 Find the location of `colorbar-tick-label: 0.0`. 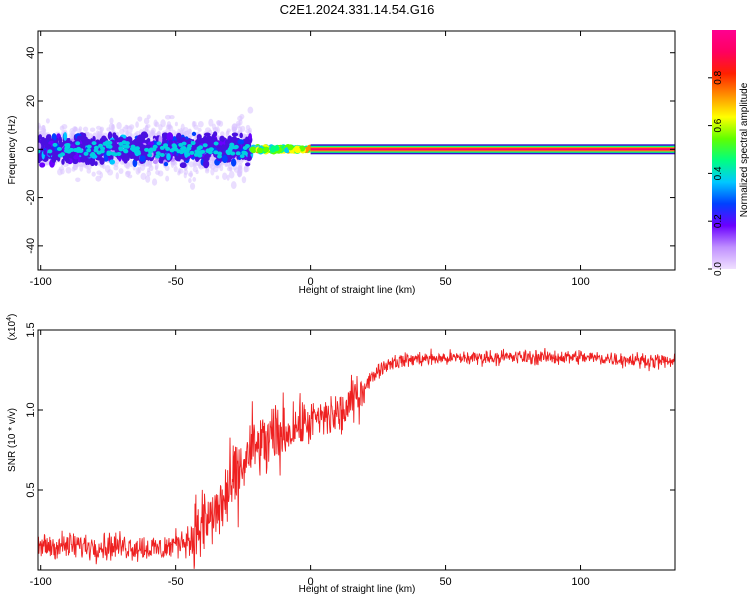

colorbar-tick-label: 0.0 is located at coordinates (718, 269).